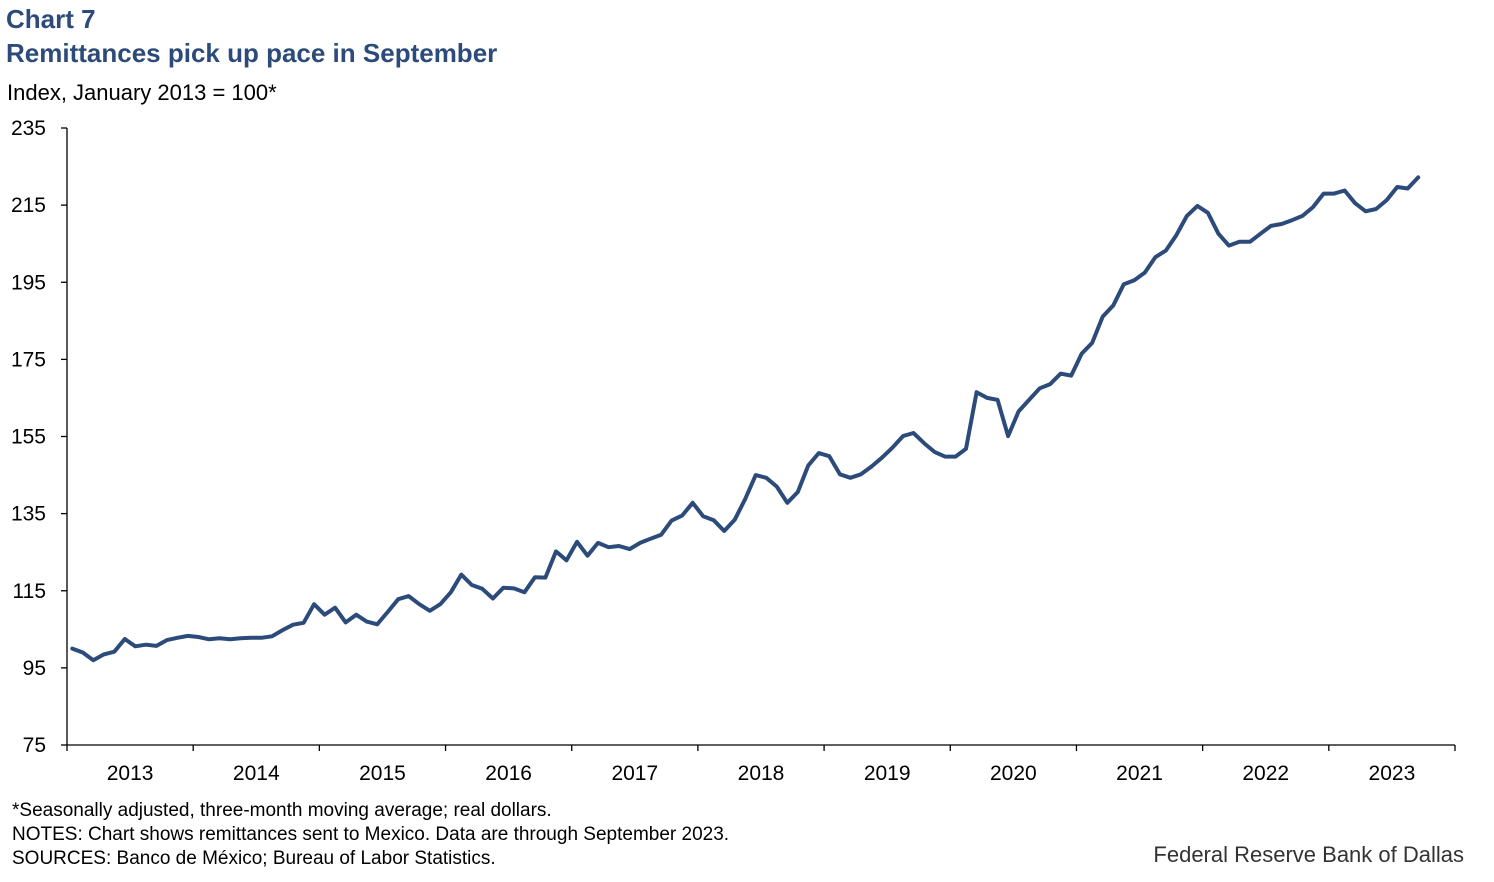 This screenshot has height=882, width=1494. I want to click on x-tick-label: 2023, so click(1392, 773).